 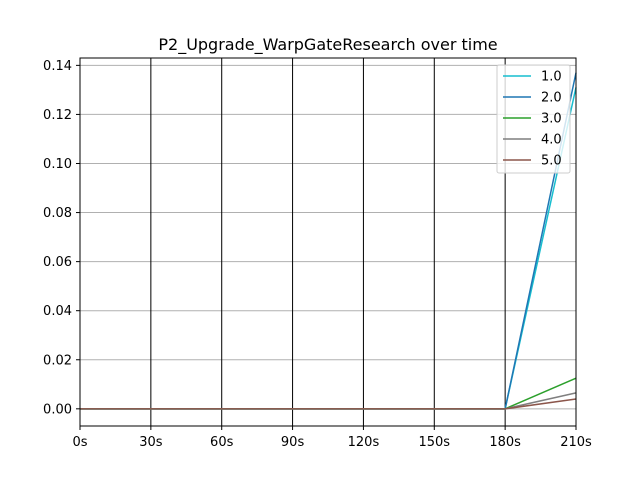 What do you see at coordinates (551, 161) in the screenshot?
I see `legend-label: 5.0` at bounding box center [551, 161].